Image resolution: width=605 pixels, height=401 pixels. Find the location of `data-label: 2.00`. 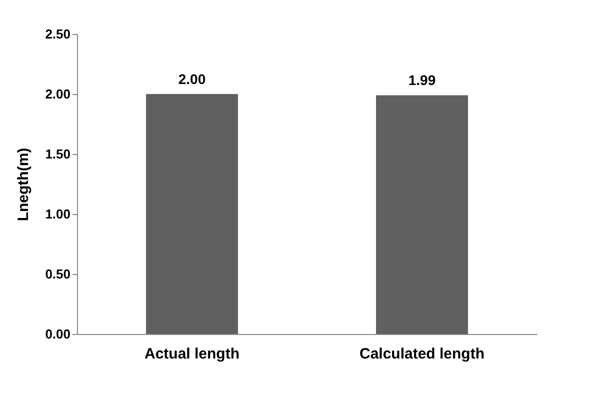

data-label: 2.00 is located at coordinates (192, 79).